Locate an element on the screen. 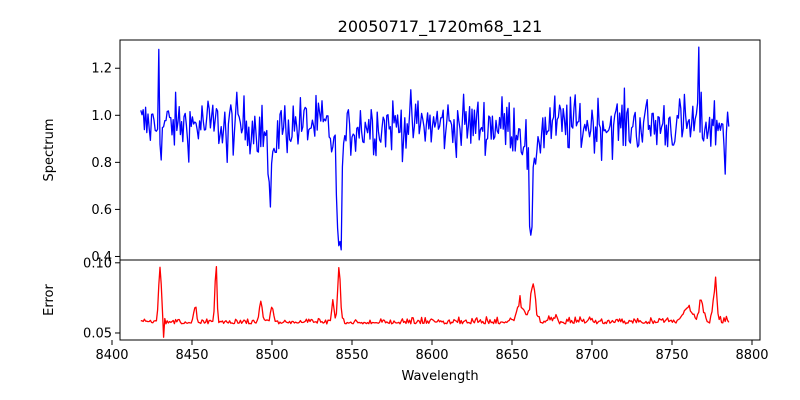  error-line-group is located at coordinates (435, 302).